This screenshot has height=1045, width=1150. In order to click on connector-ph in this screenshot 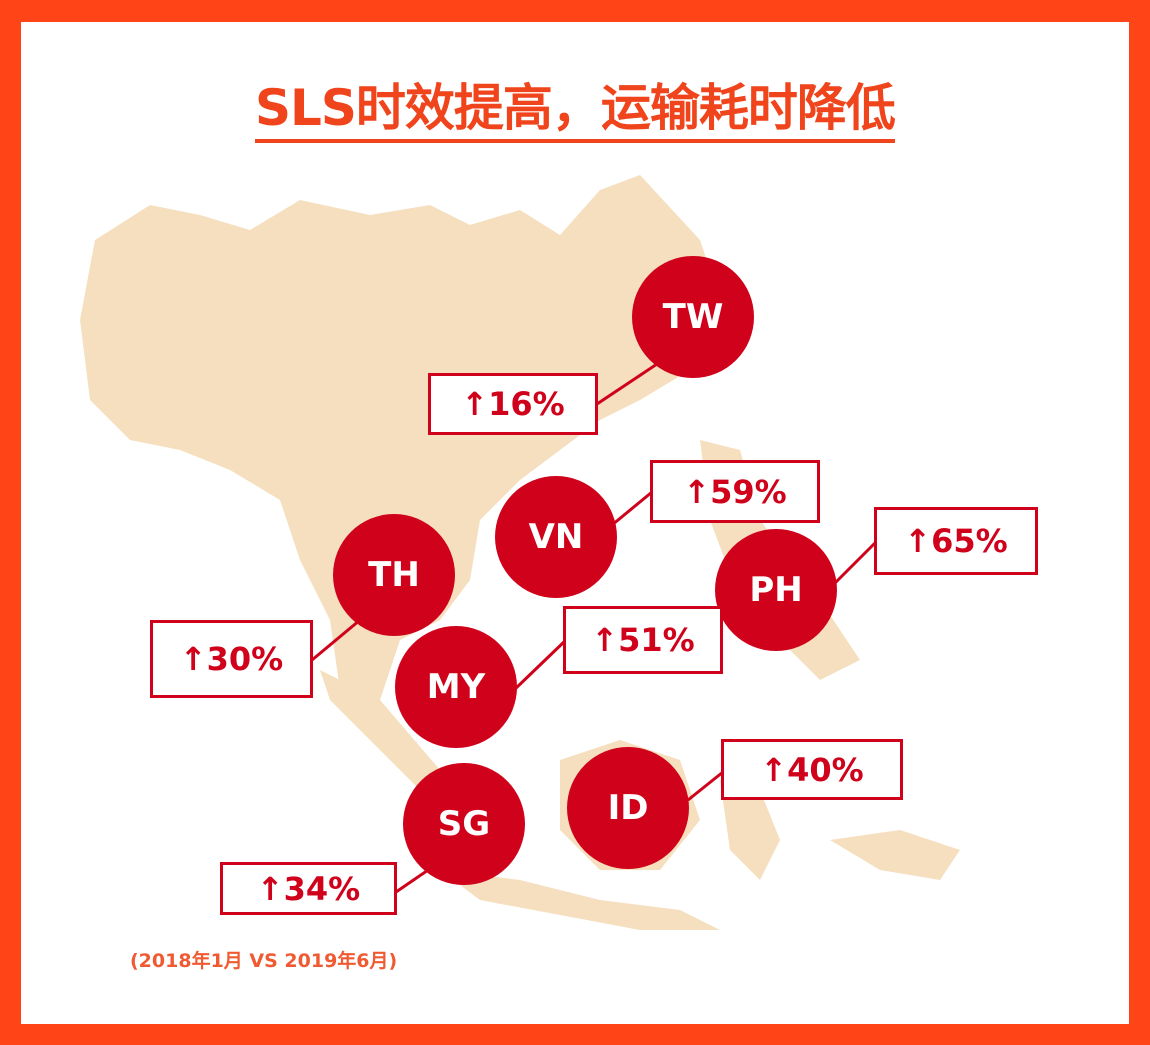, I will do `click(855, 563)`.